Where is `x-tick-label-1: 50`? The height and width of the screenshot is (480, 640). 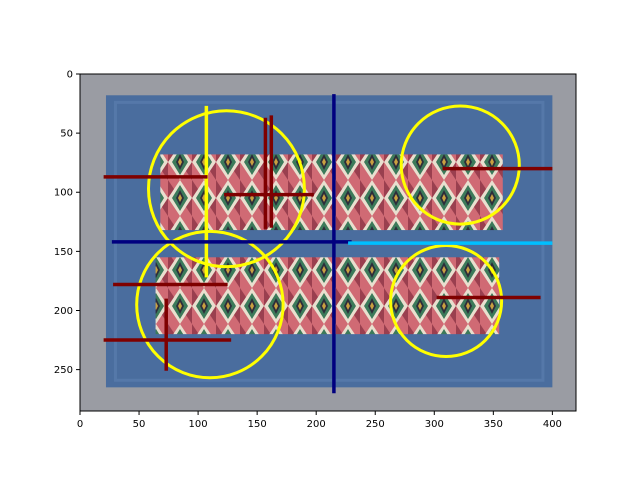
x-tick-label-1: 50 is located at coordinates (139, 424).